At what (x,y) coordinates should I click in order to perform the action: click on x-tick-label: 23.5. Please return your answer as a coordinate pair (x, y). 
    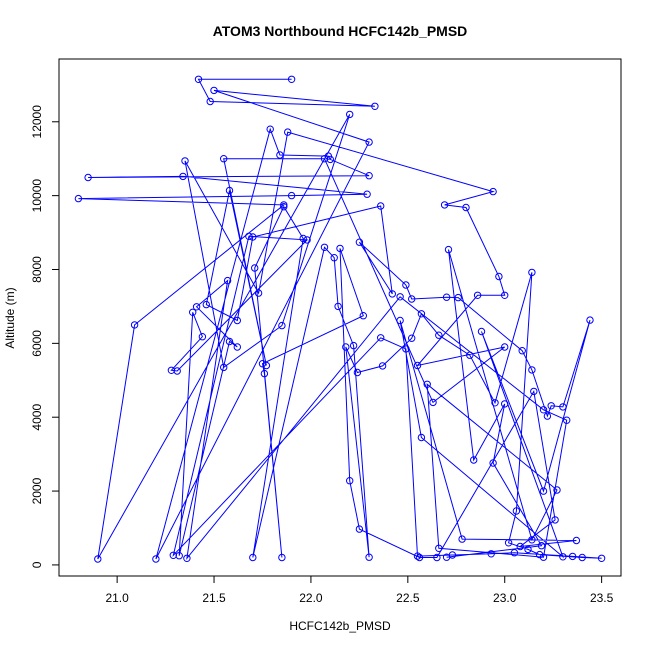
    Looking at the image, I should click on (602, 598).